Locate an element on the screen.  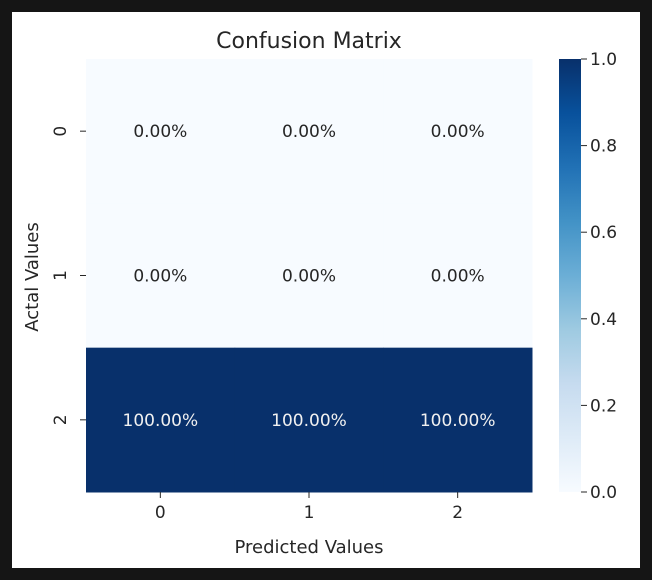
colorbar-tick-label: 0.4 is located at coordinates (603, 320).